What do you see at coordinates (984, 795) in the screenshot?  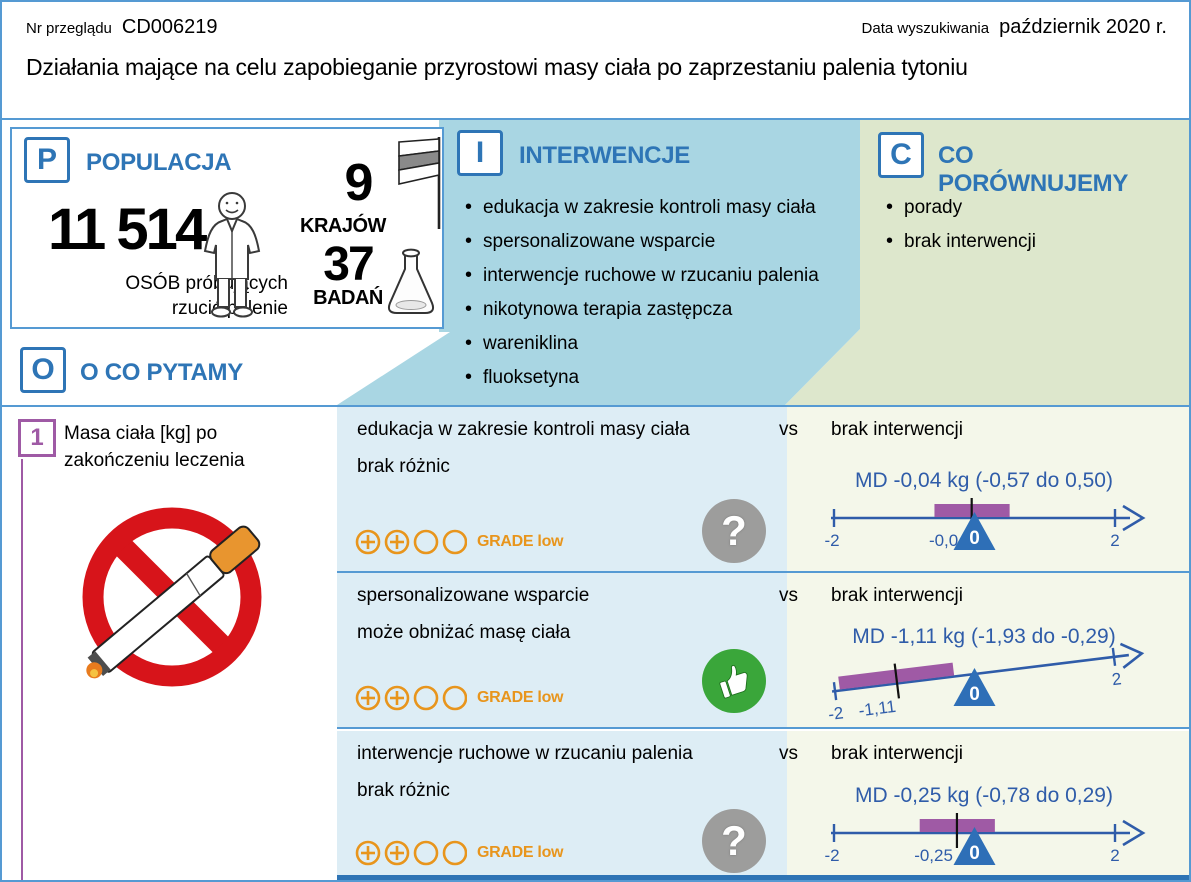 I see `svg-text: MD -0,25 kg (-0,78 do 0,29)` at bounding box center [984, 795].